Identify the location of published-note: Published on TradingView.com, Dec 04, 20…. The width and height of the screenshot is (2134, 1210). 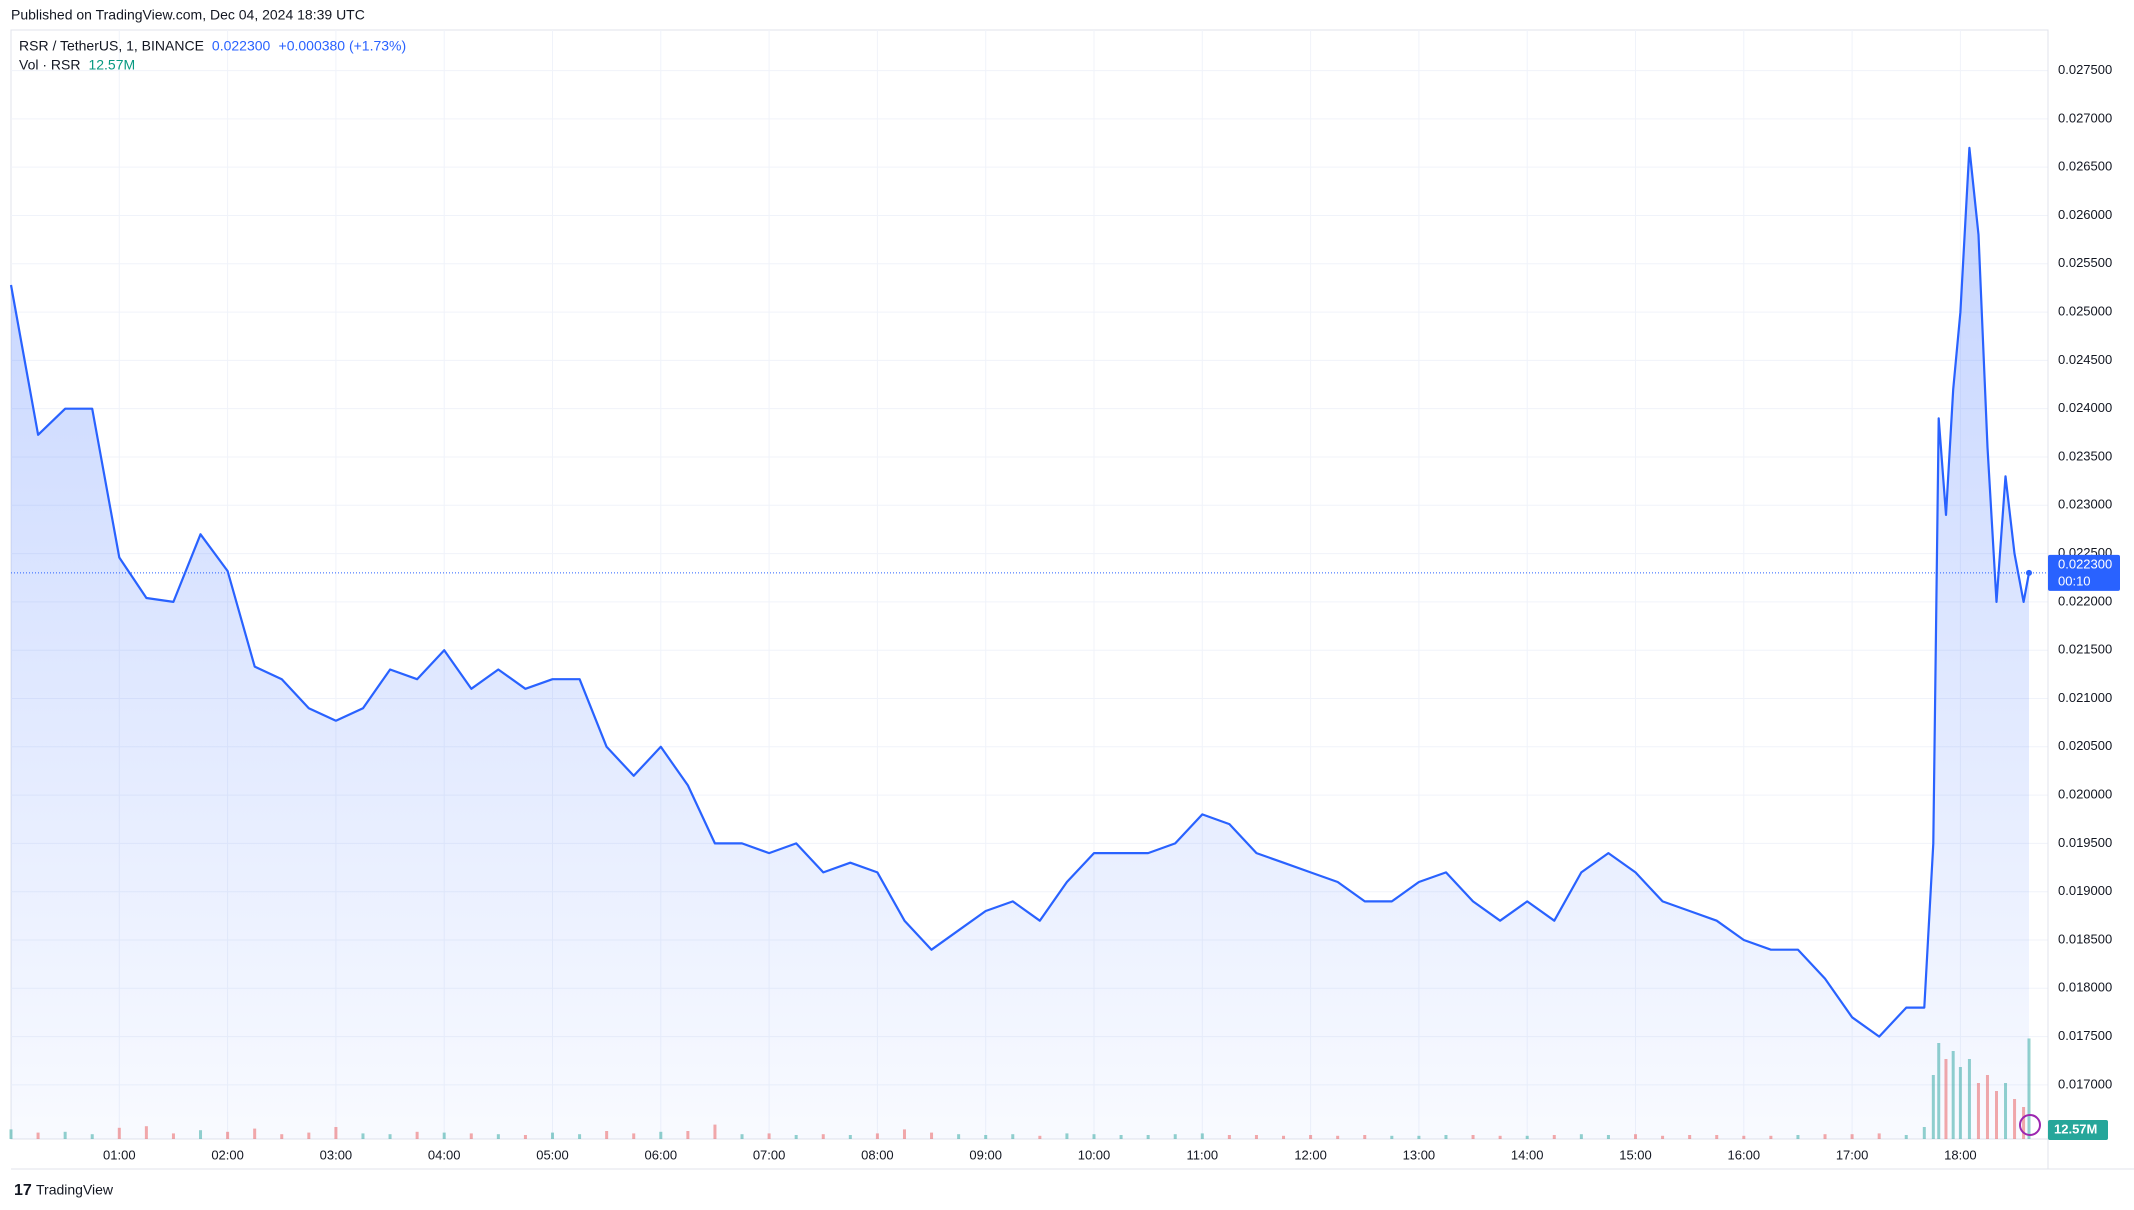
(188, 15).